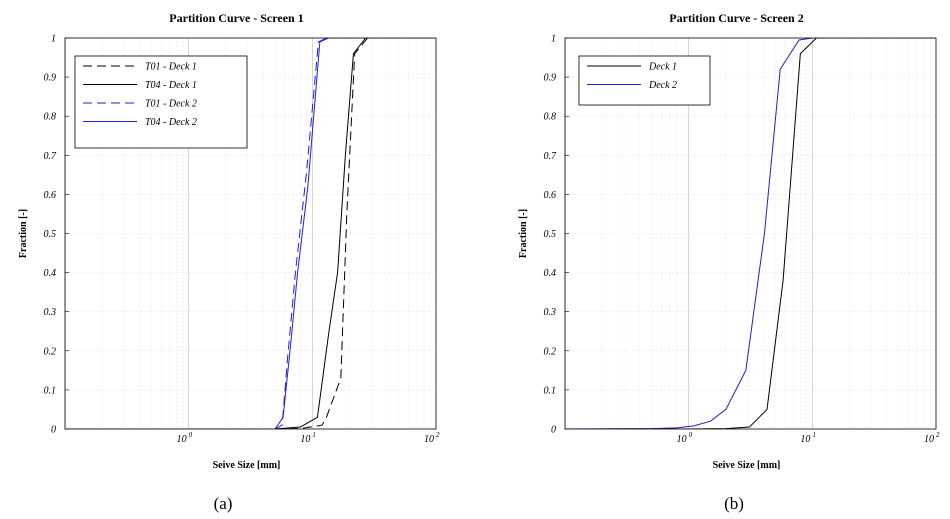 The image size is (950, 519). I want to click on chart-title: Partition Curve - Screen 2, so click(736, 18).